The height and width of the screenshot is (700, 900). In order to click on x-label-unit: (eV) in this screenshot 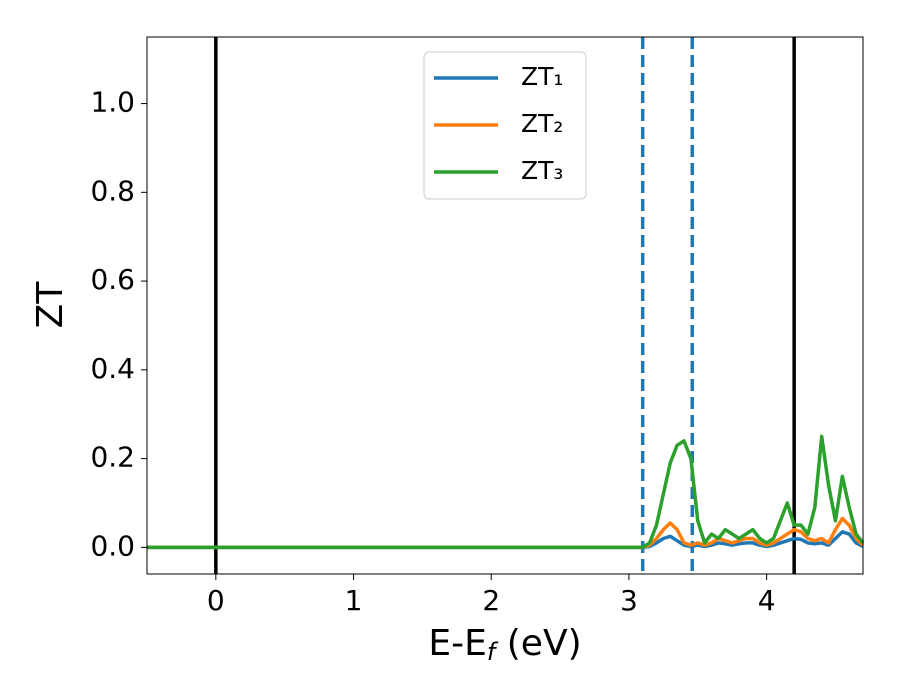, I will do `click(538, 643)`.